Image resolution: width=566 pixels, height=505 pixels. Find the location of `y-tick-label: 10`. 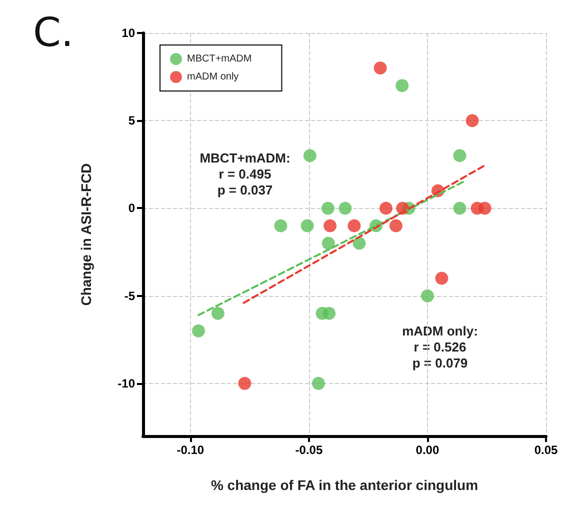

y-tick-label: 10 is located at coordinates (129, 33).